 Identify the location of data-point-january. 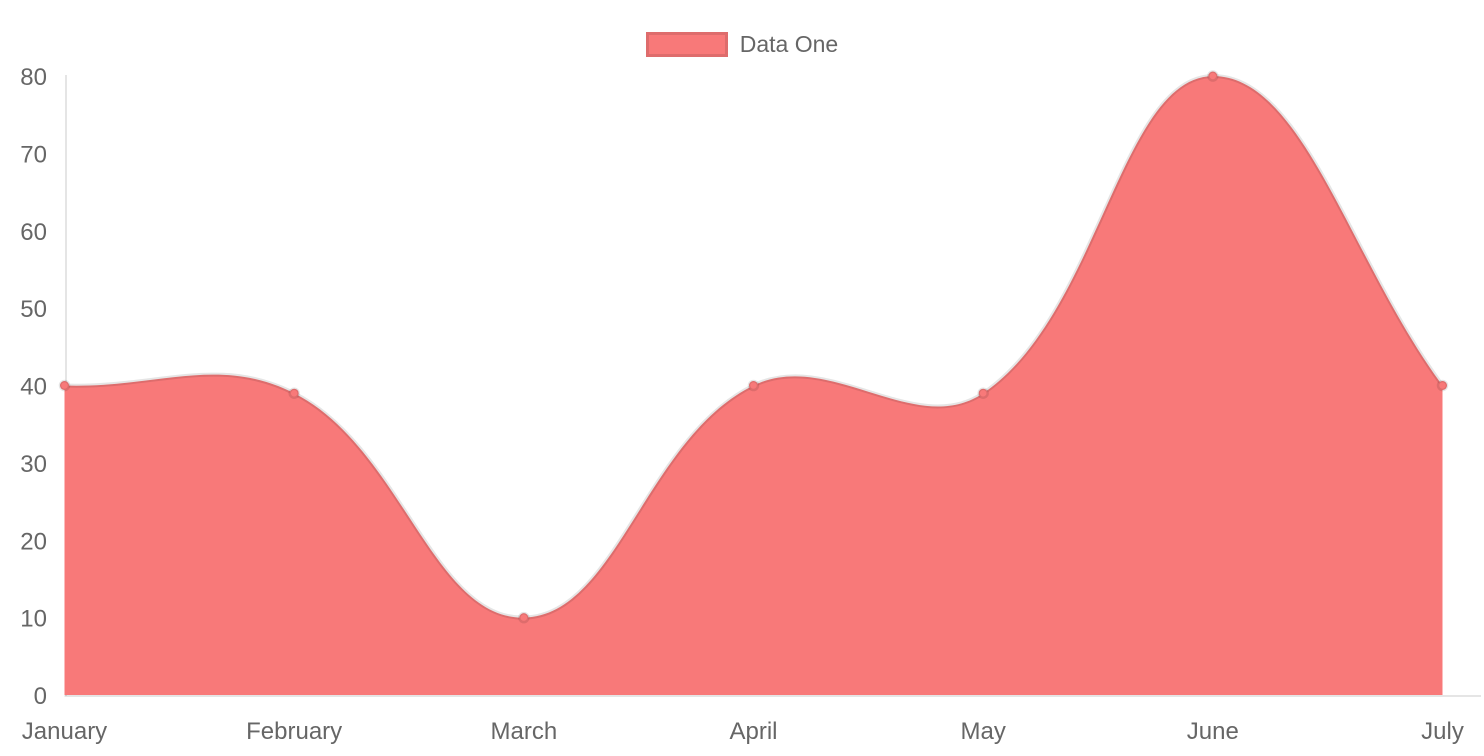
(64, 385).